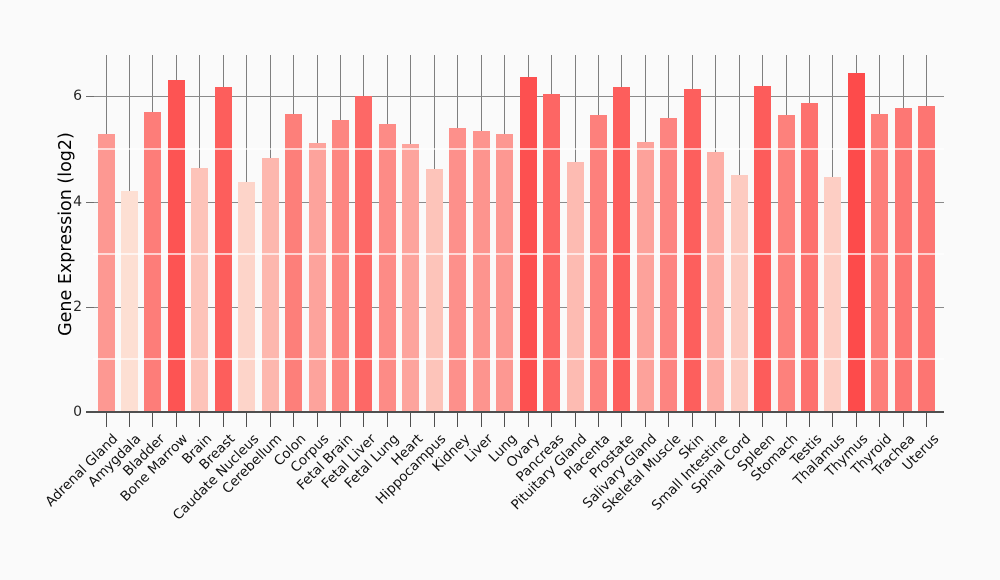 The width and height of the screenshot is (1000, 580). What do you see at coordinates (669, 265) in the screenshot?
I see `bar-skeletal-muscle` at bounding box center [669, 265].